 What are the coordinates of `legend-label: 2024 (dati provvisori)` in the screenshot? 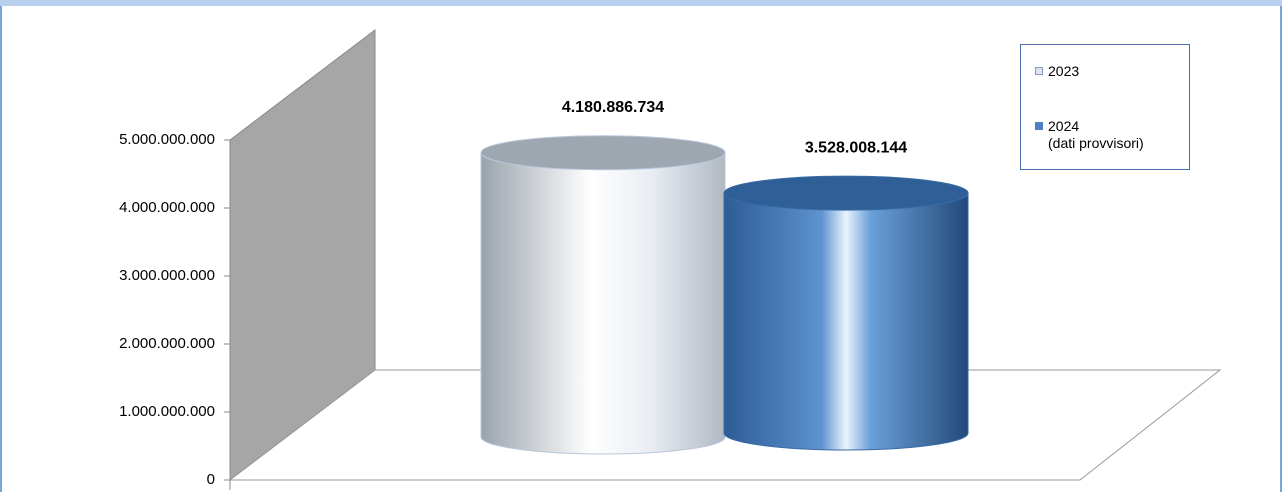 It's located at (1096, 134).